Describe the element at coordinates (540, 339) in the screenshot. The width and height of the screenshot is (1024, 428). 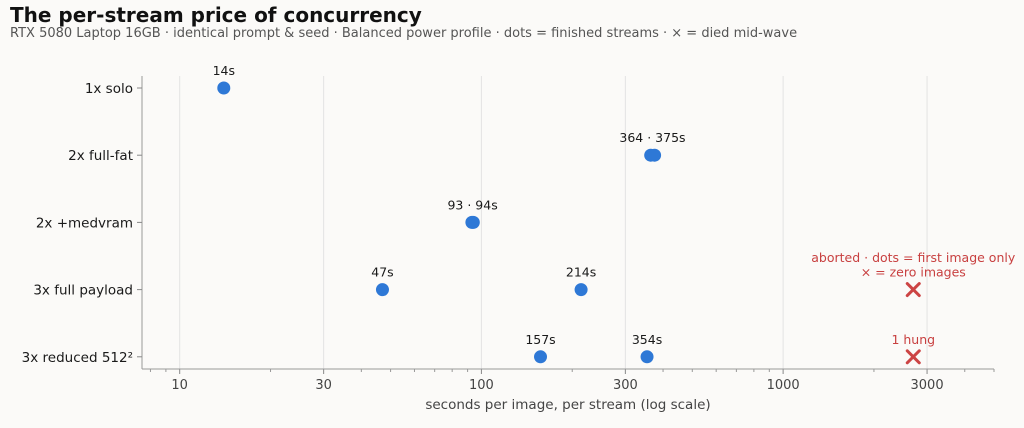
I see `data-label: 157s` at that location.